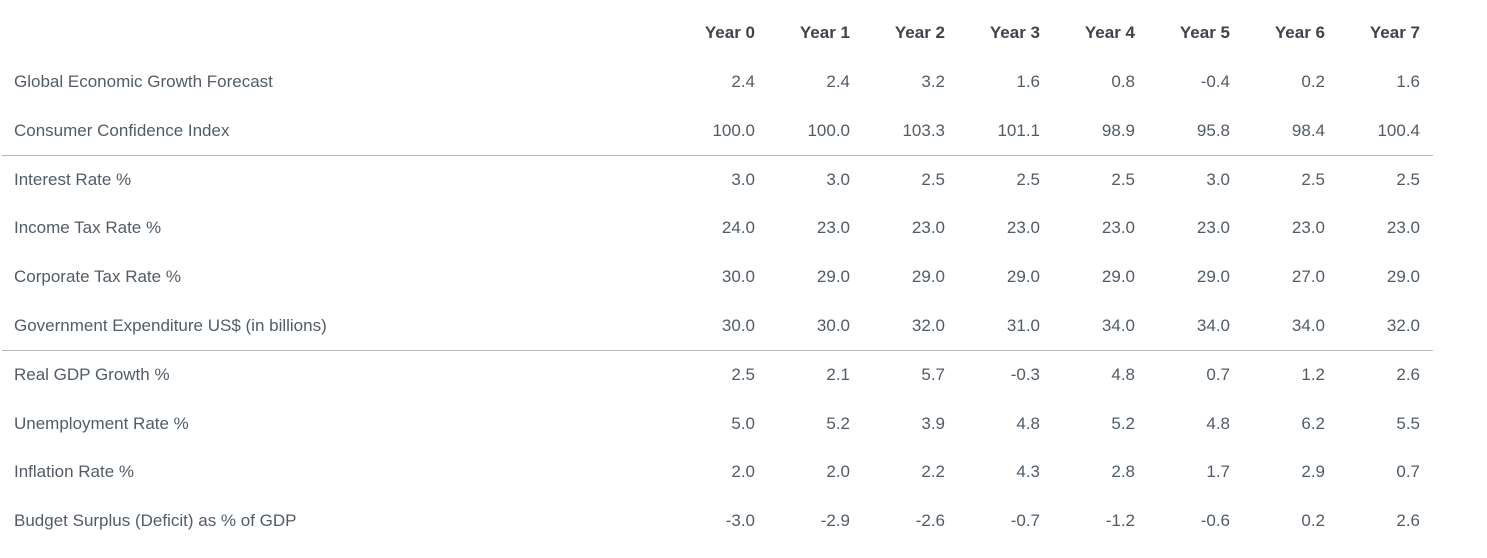  What do you see at coordinates (1215, 81) in the screenshot?
I see `cell: -0.4` at bounding box center [1215, 81].